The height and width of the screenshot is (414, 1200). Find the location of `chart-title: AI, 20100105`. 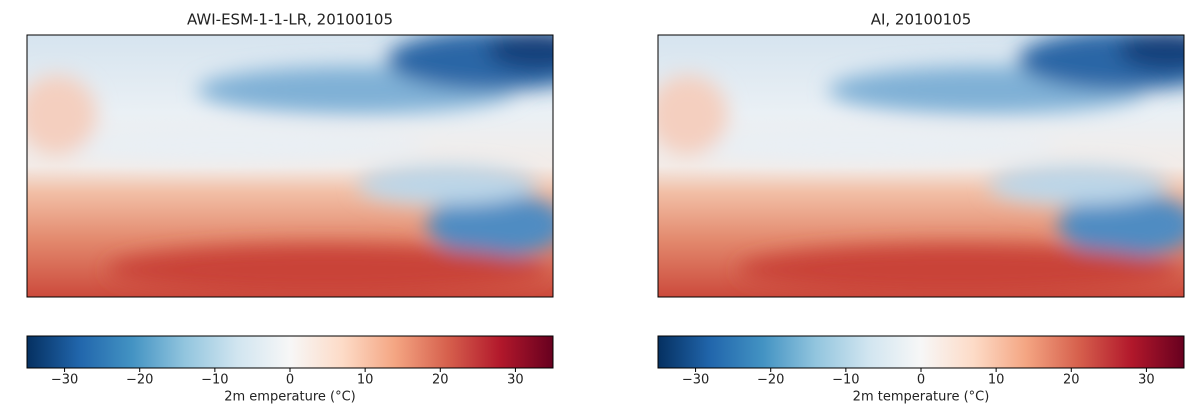

chart-title: AI, 20100105 is located at coordinates (921, 20).